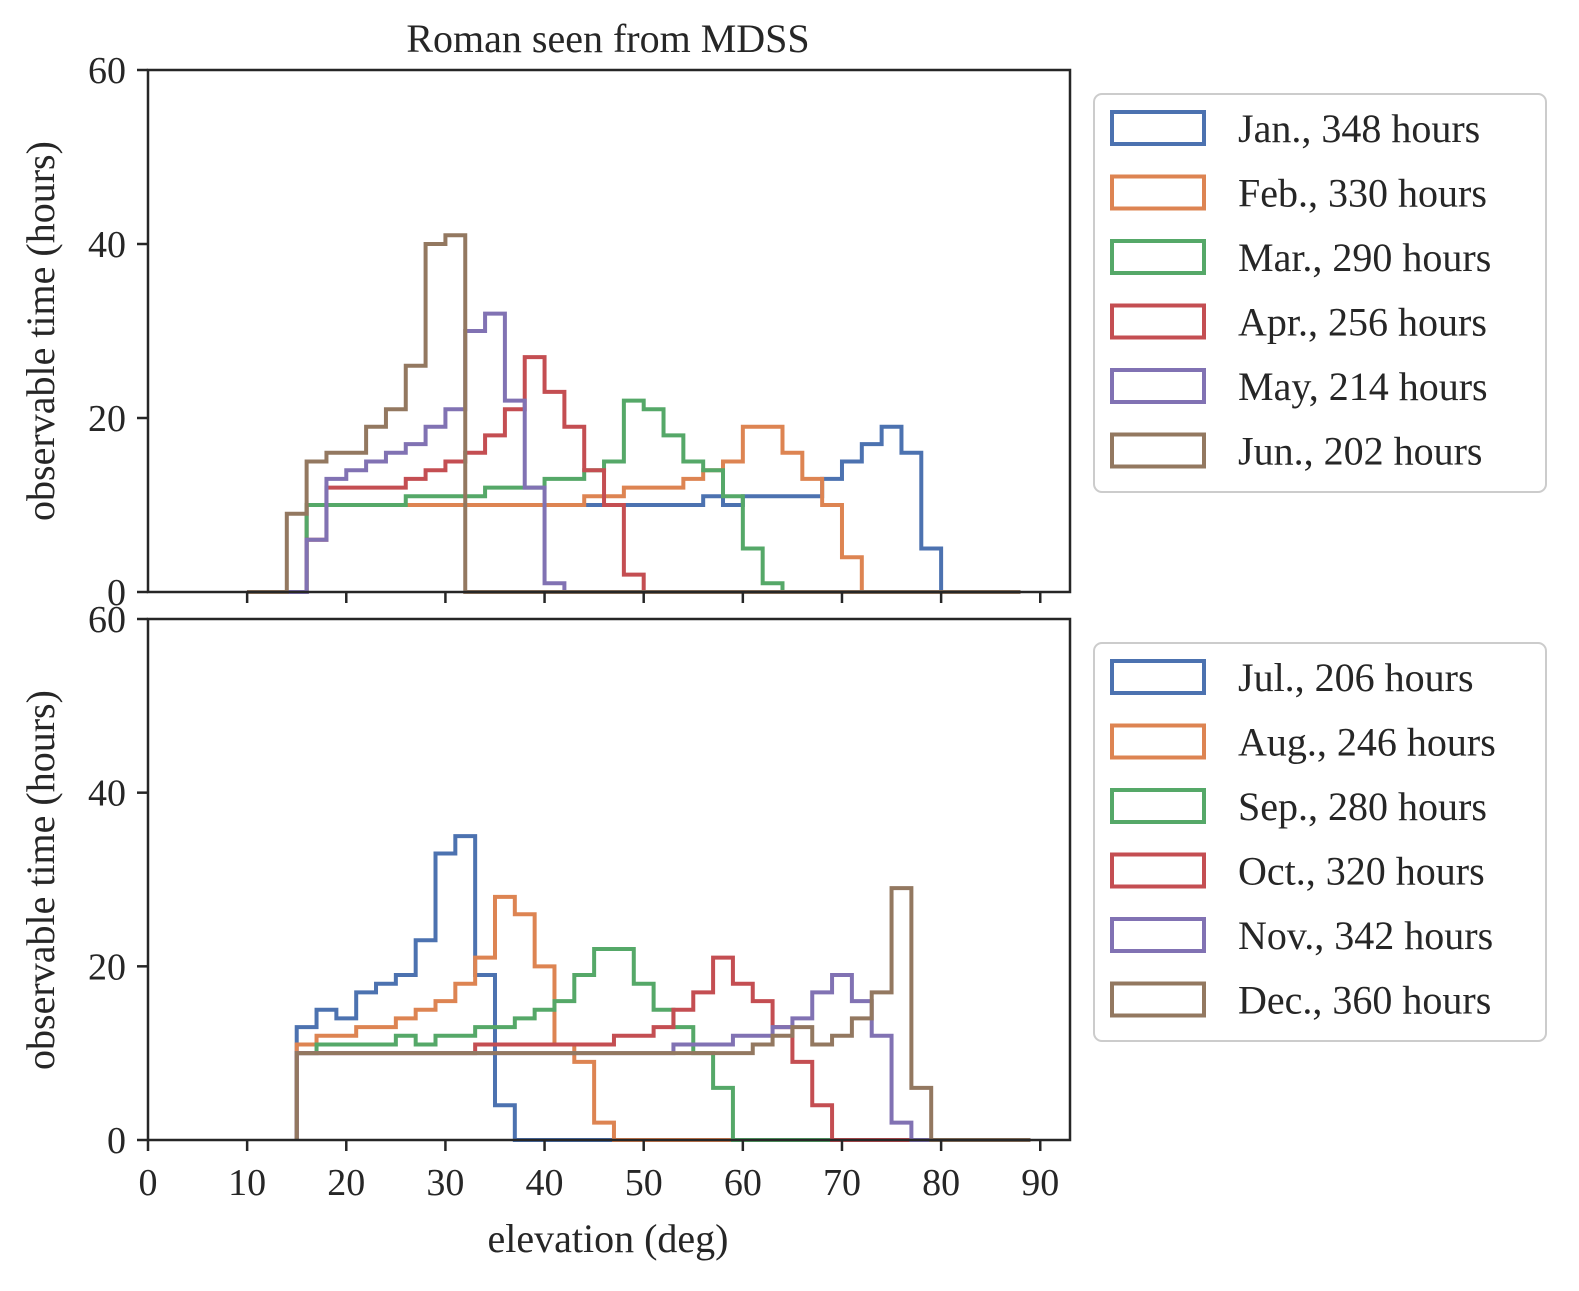  What do you see at coordinates (608, 1238) in the screenshot?
I see `x-axis-label: elevation (deg)` at bounding box center [608, 1238].